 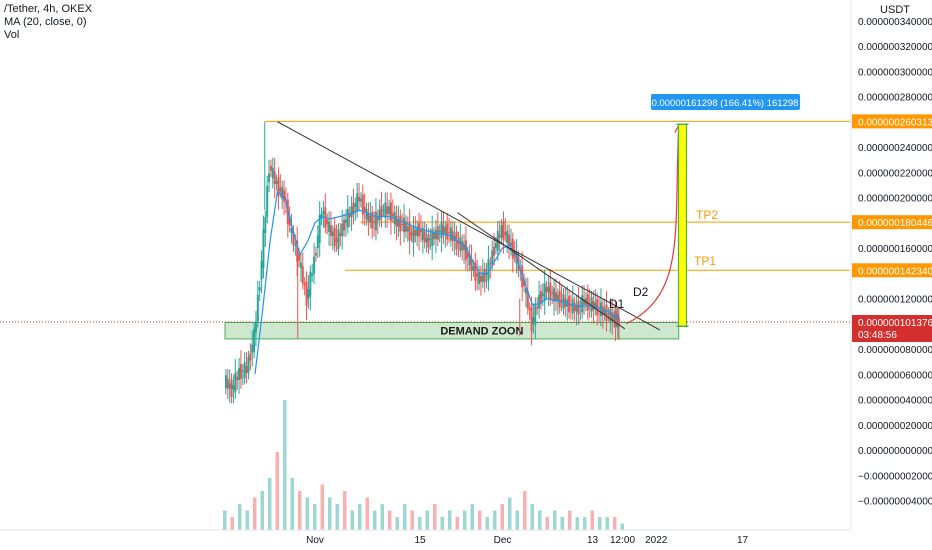 What do you see at coordinates (617, 304) in the screenshot?
I see `d1-label: D1` at bounding box center [617, 304].